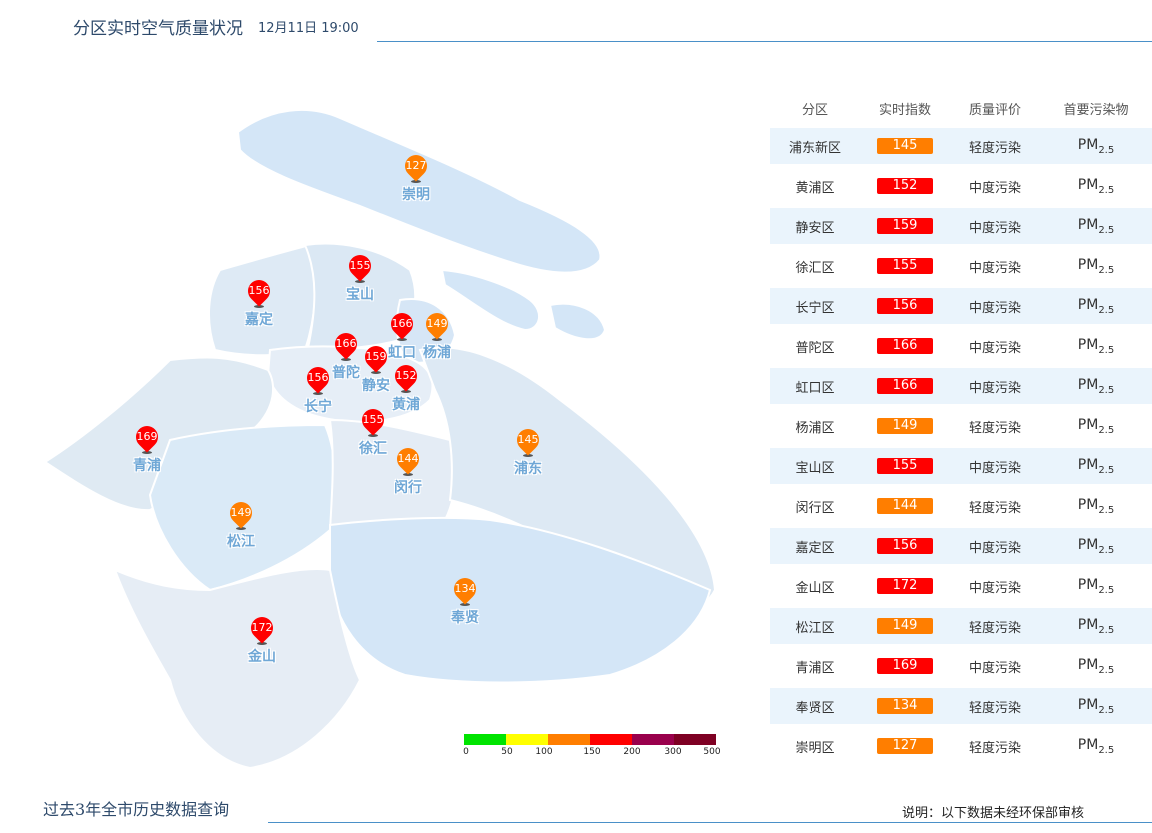 This screenshot has height=833, width=1152. What do you see at coordinates (815, 268) in the screenshot?
I see `cell-district: 徐汇区` at bounding box center [815, 268].